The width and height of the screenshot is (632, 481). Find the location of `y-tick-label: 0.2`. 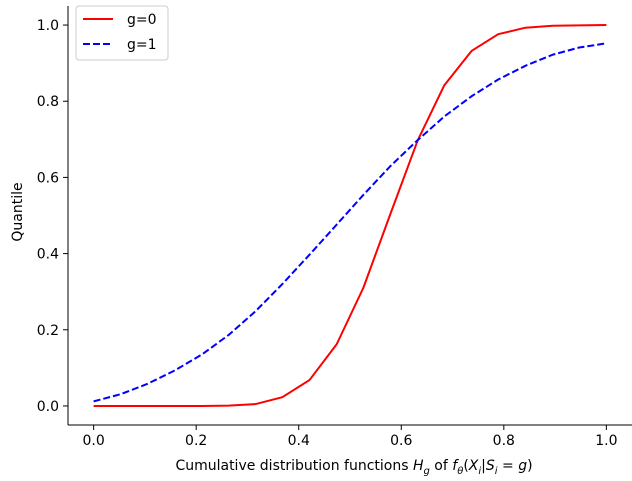

y-tick-label: 0.2 is located at coordinates (48, 331).